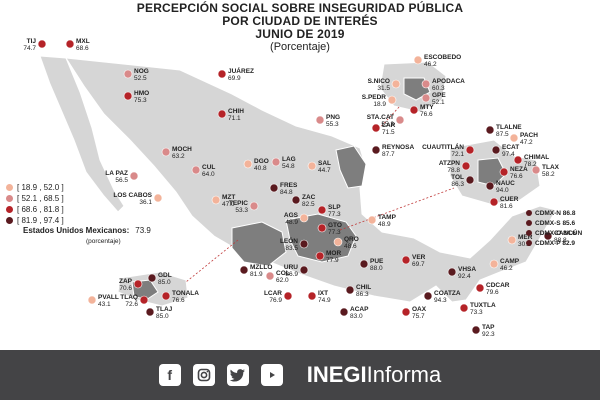 Image resolution: width=600 pixels, height=400 pixels. Describe the element at coordinates (428, 296) in the screenshot. I see `city-marker-coatza` at that location.